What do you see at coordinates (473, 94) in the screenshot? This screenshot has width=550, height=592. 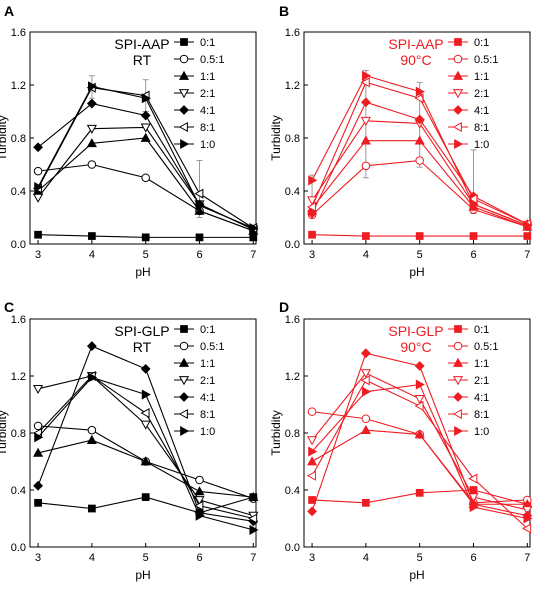 I see `legend: 0:1 0.5:1 1:1 2:1 4:1 8:1 1:0` at bounding box center [473, 94].